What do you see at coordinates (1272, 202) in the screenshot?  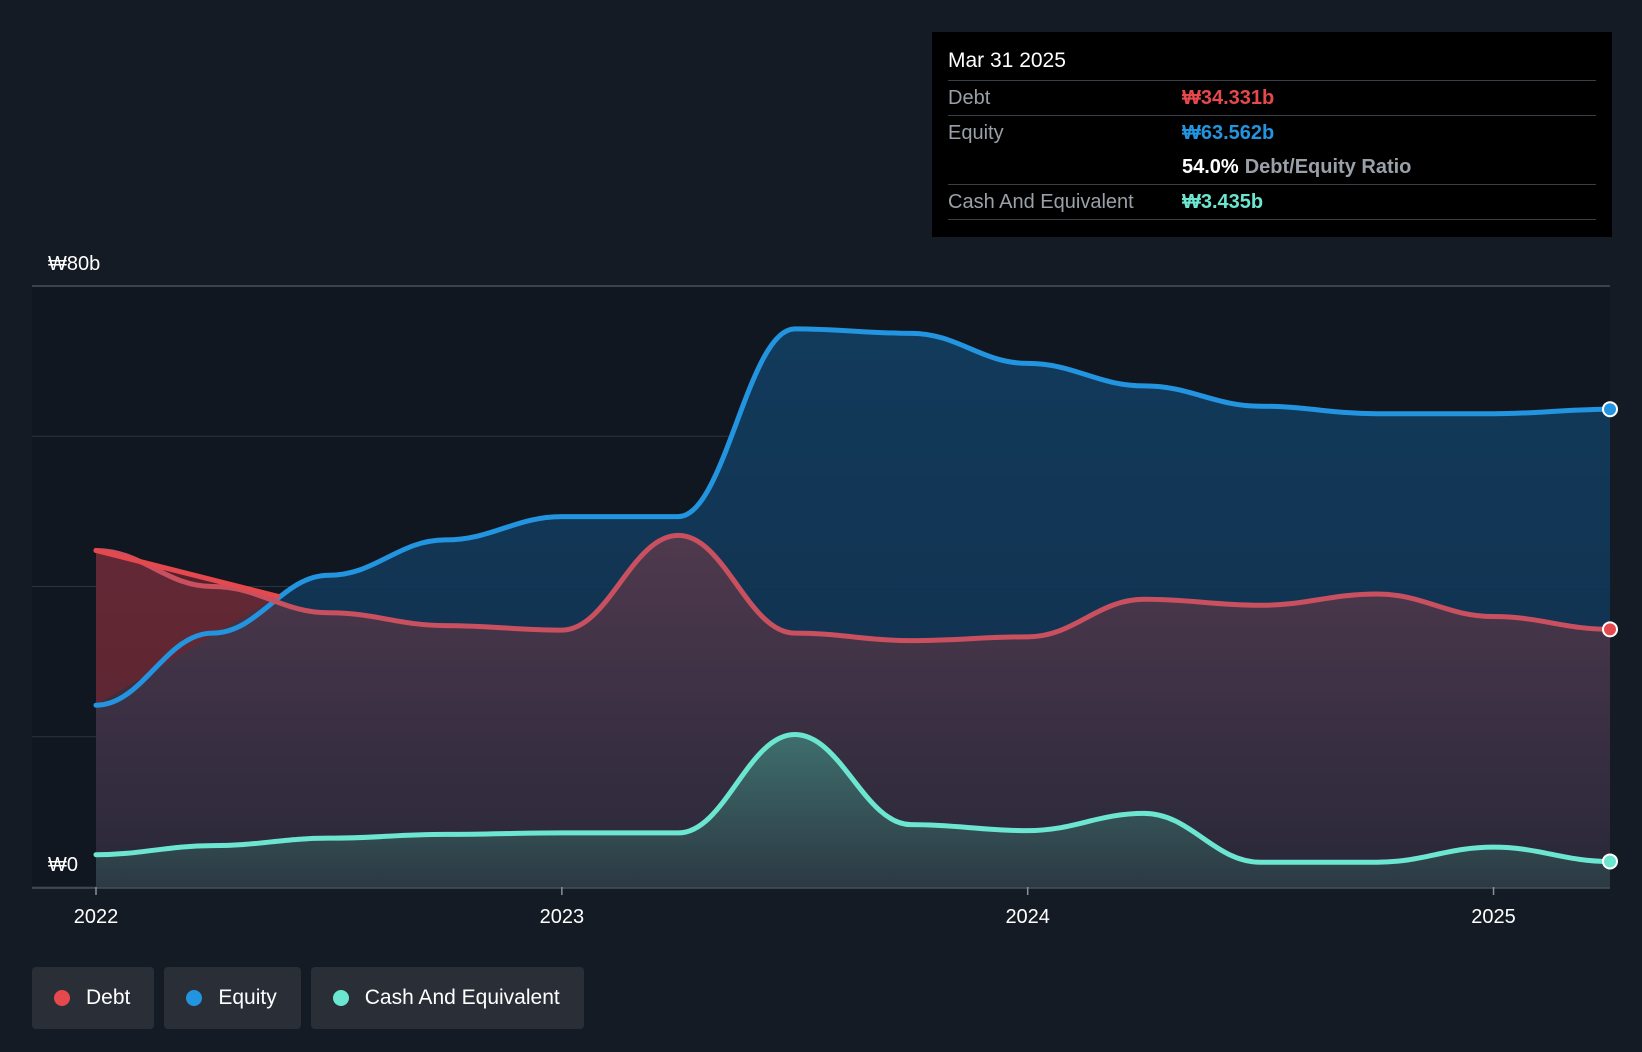 I see `tooltip-cash-row: Cash And Equivalent ₩3.435b` at bounding box center [1272, 202].